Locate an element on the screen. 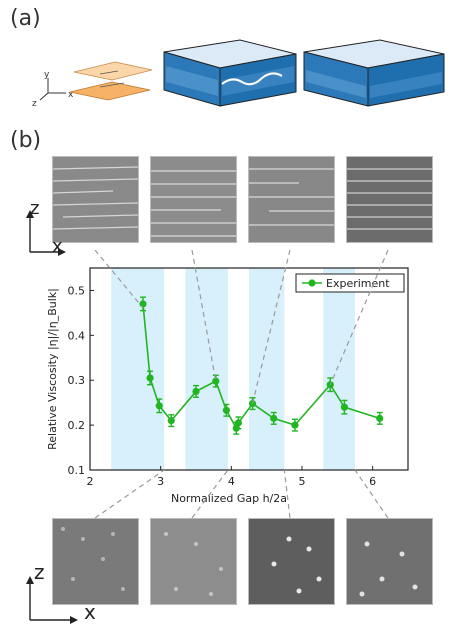  y-tick-label-0: 0.1 is located at coordinates (77, 470).